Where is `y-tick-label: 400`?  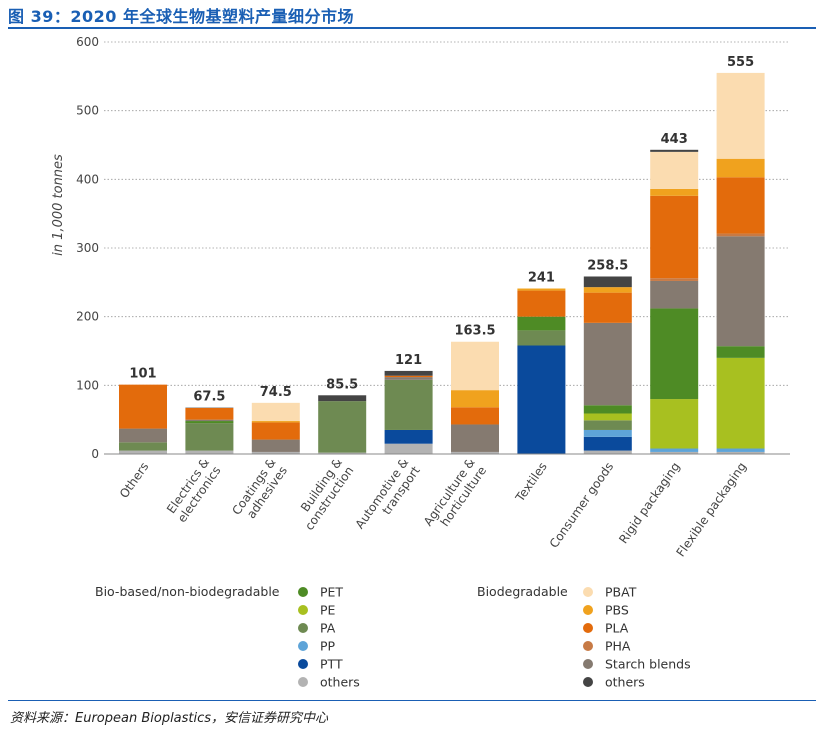 y-tick-label: 400 is located at coordinates (87, 179).